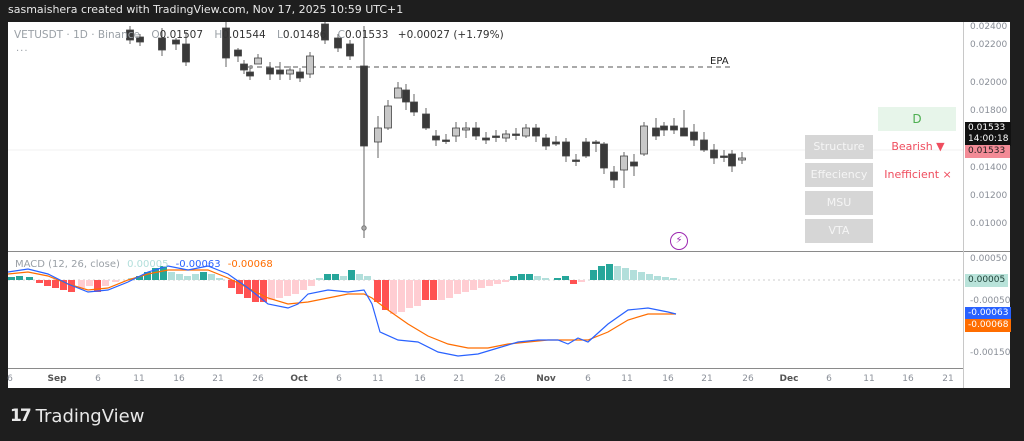  What do you see at coordinates (987, 151) in the screenshot?
I see `close-price-tag: 0.01533` at bounding box center [987, 151].